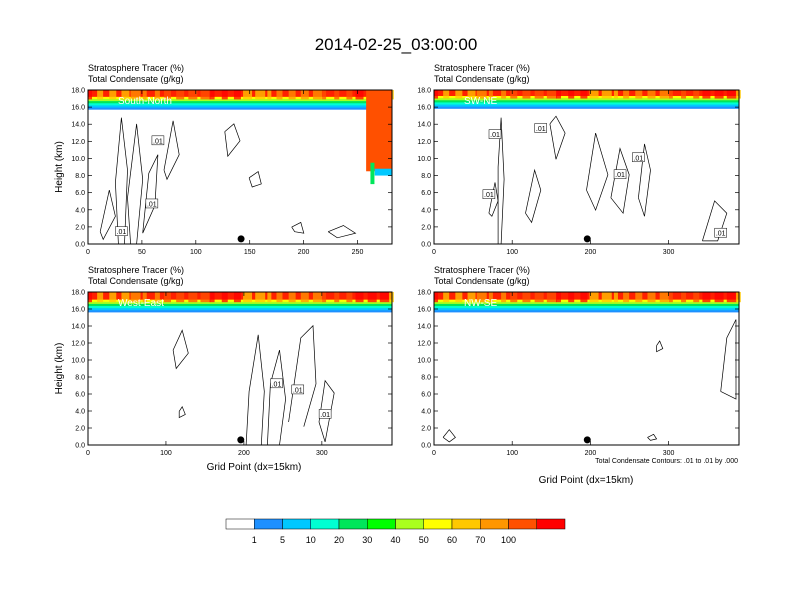  Describe the element at coordinates (80, 176) in the screenshot. I see `y-tick-label: 8.0` at that location.